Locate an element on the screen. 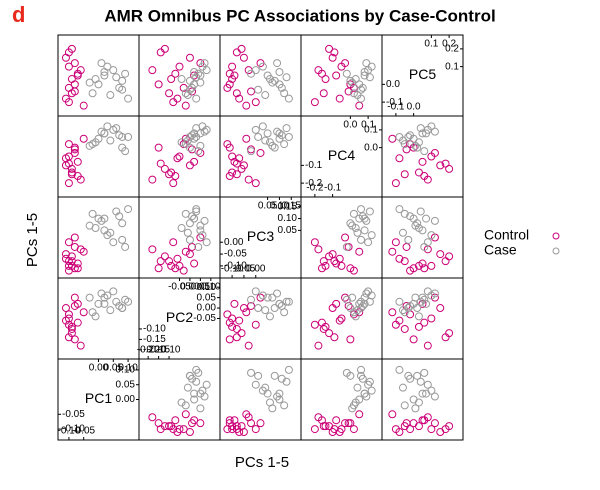  tick-label: -0.05 is located at coordinates (179, 287).